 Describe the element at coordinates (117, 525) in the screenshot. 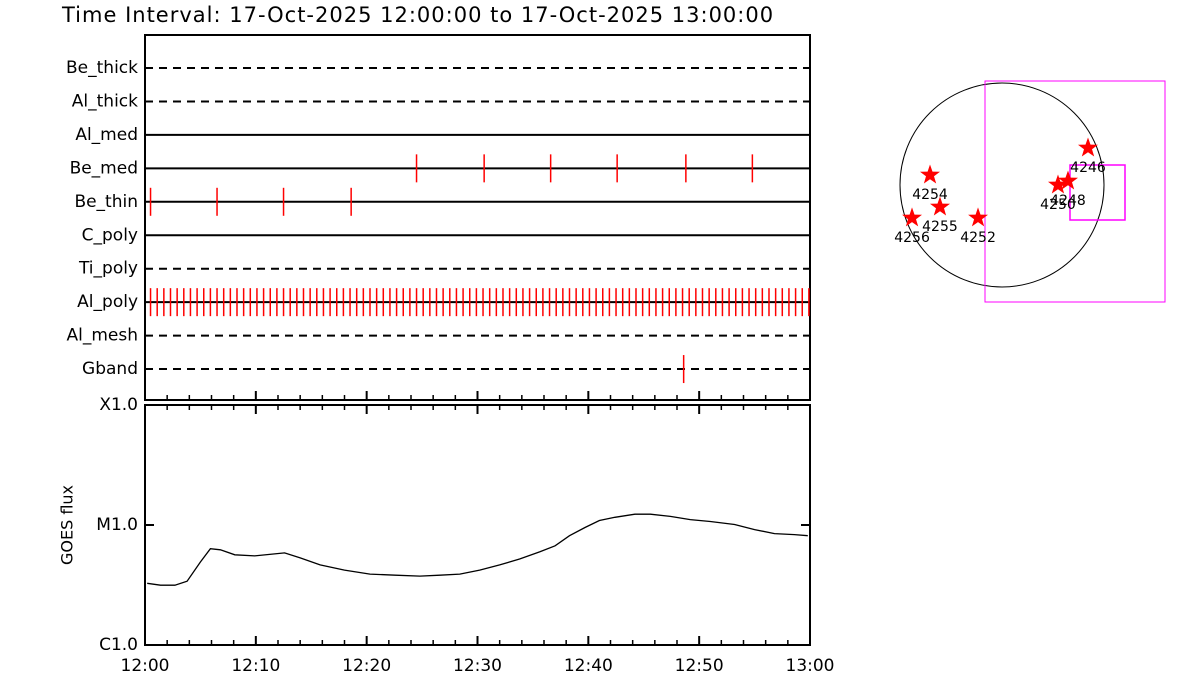

I see `y-tick-label: M1.0` at that location.